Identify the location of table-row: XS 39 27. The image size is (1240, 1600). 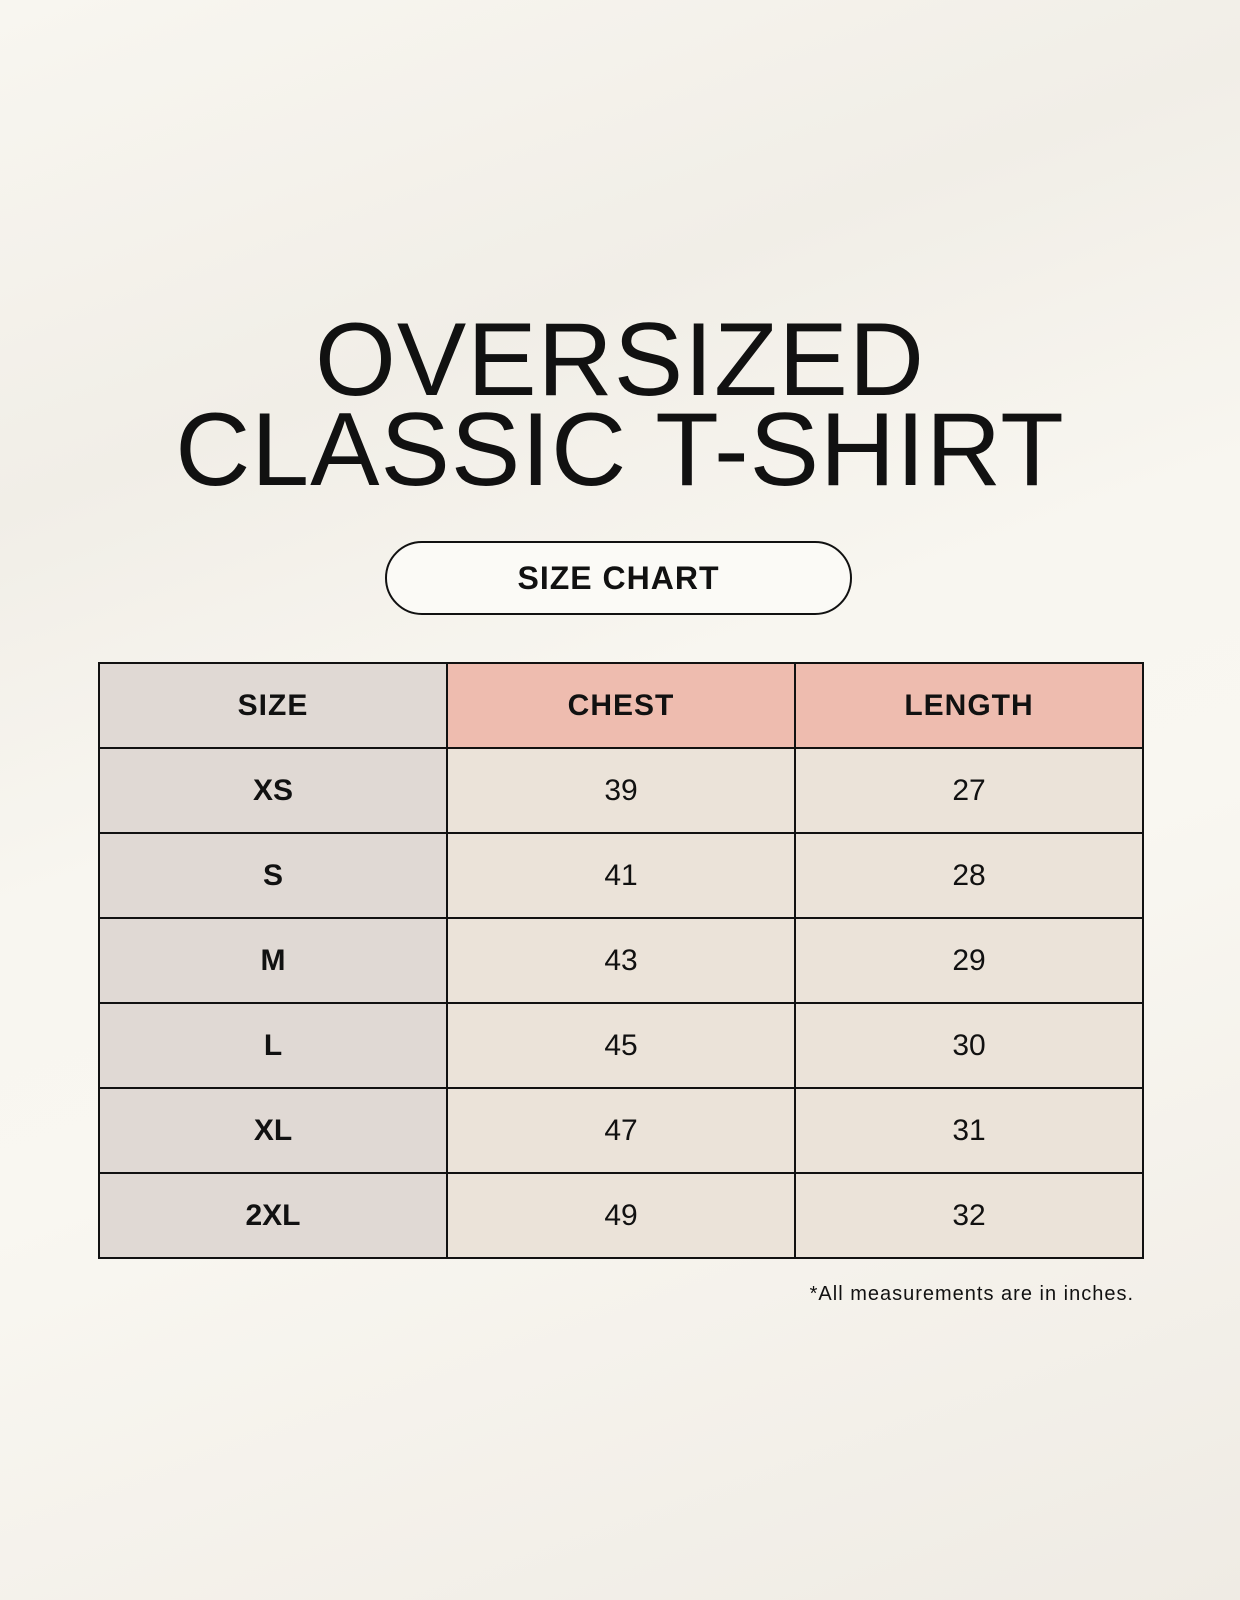
(621, 790).